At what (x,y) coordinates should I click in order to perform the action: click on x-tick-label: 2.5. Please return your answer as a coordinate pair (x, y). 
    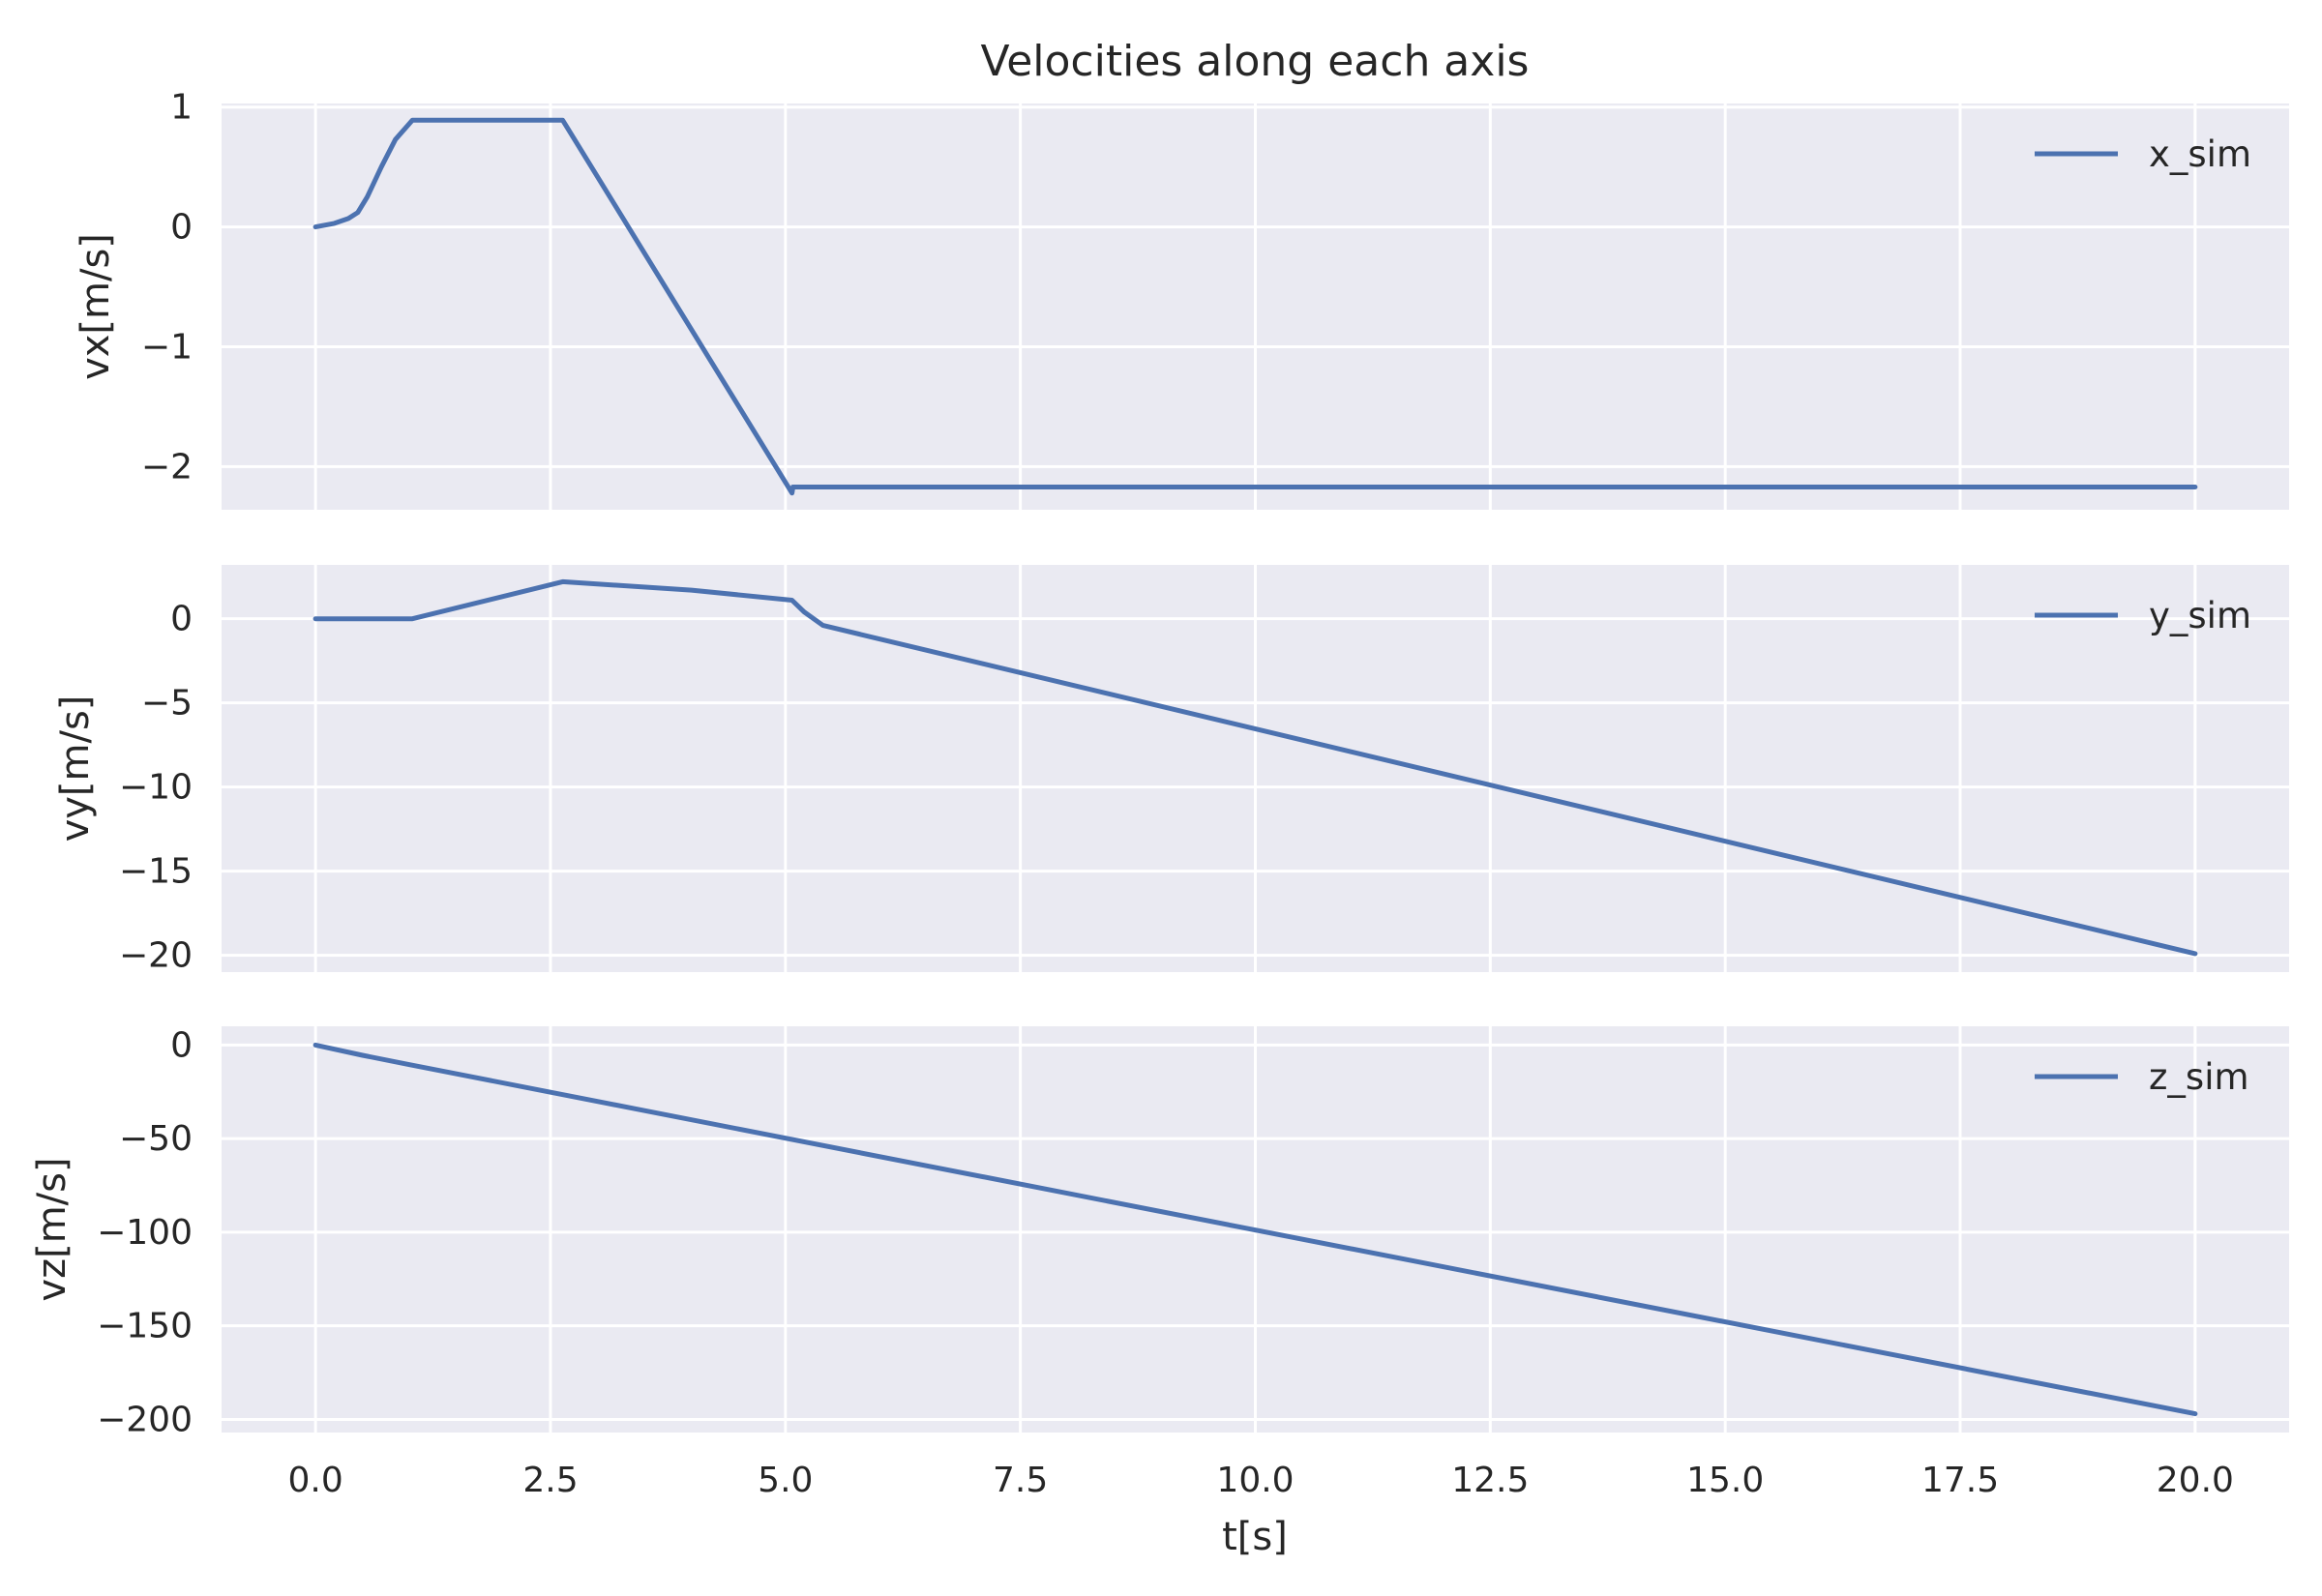
    Looking at the image, I should click on (550, 1480).